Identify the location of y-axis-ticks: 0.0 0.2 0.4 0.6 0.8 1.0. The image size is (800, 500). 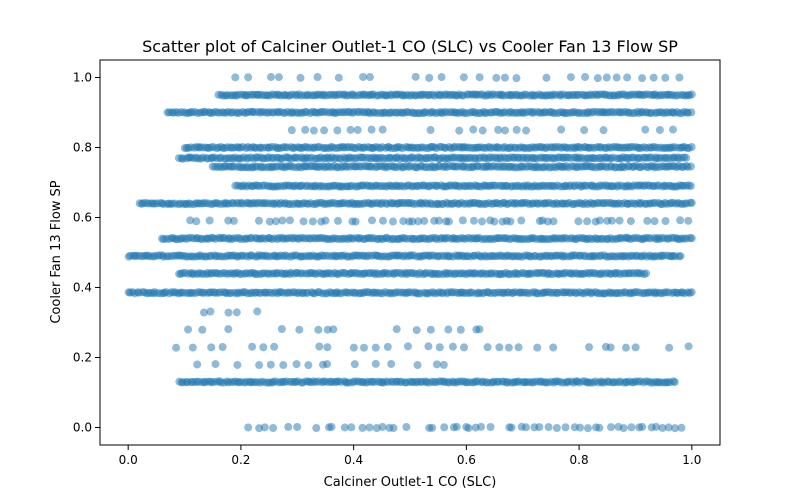
(86, 253).